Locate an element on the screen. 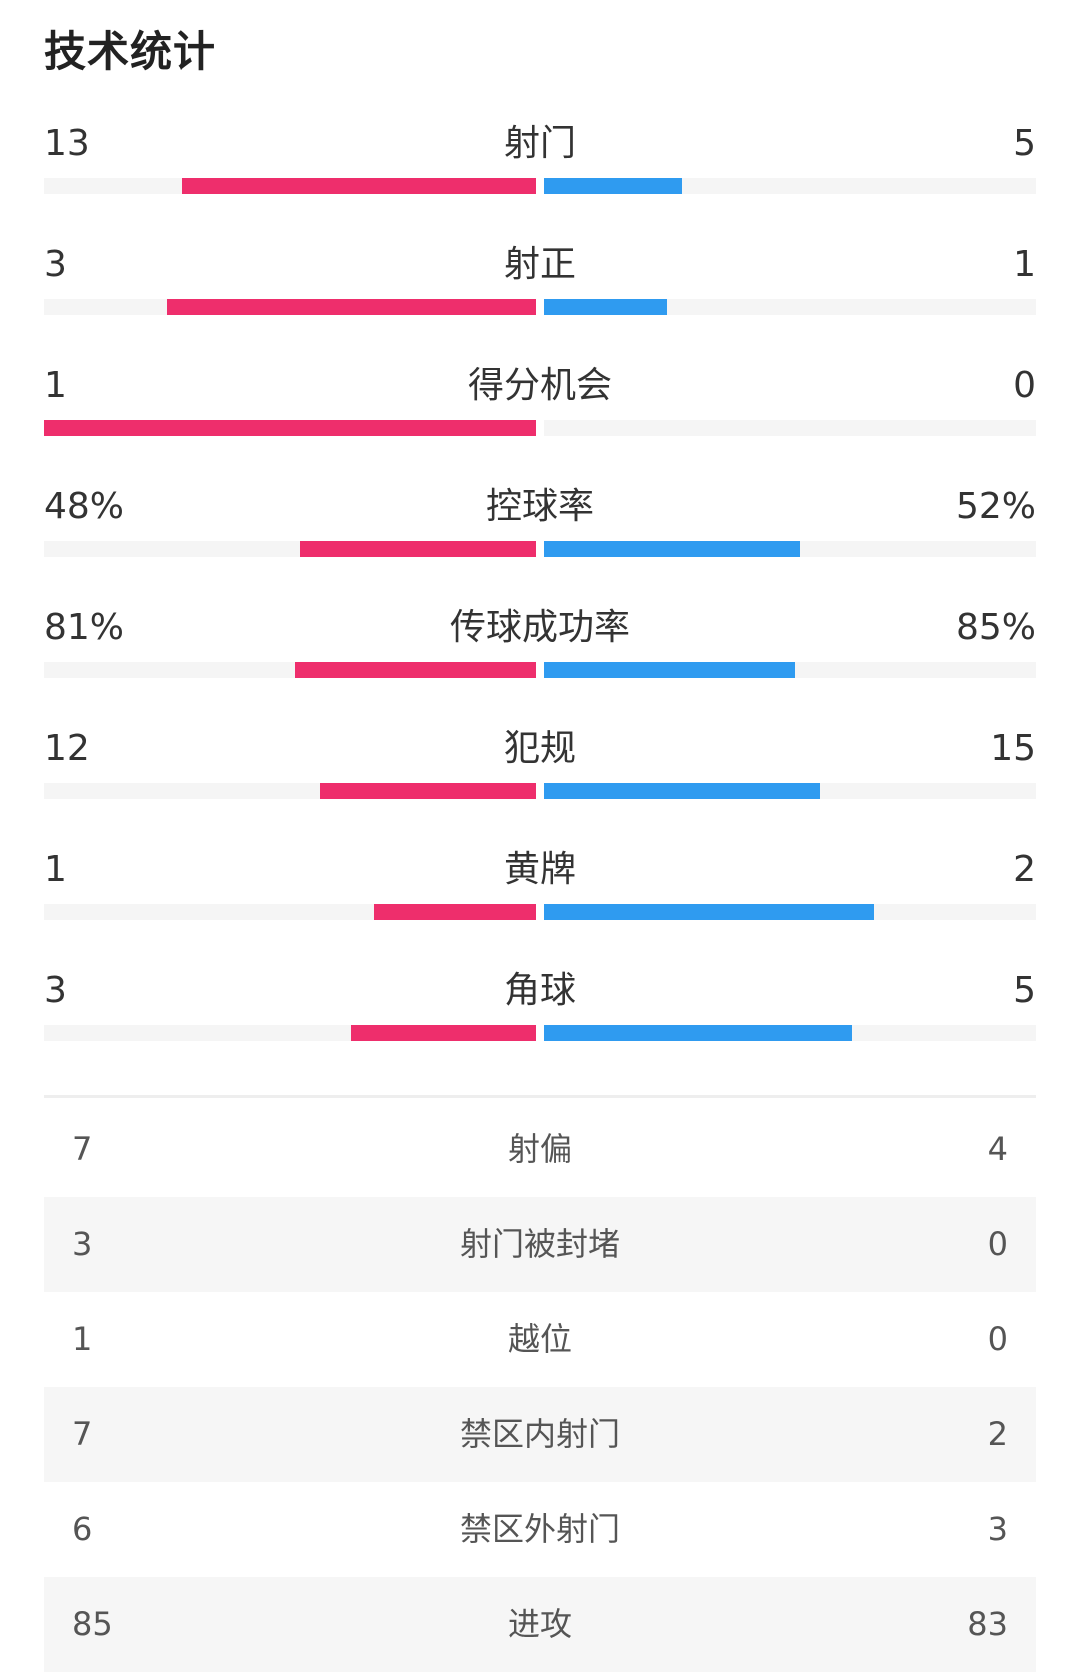  table-row: 7 射偏 4 is located at coordinates (540, 1149).